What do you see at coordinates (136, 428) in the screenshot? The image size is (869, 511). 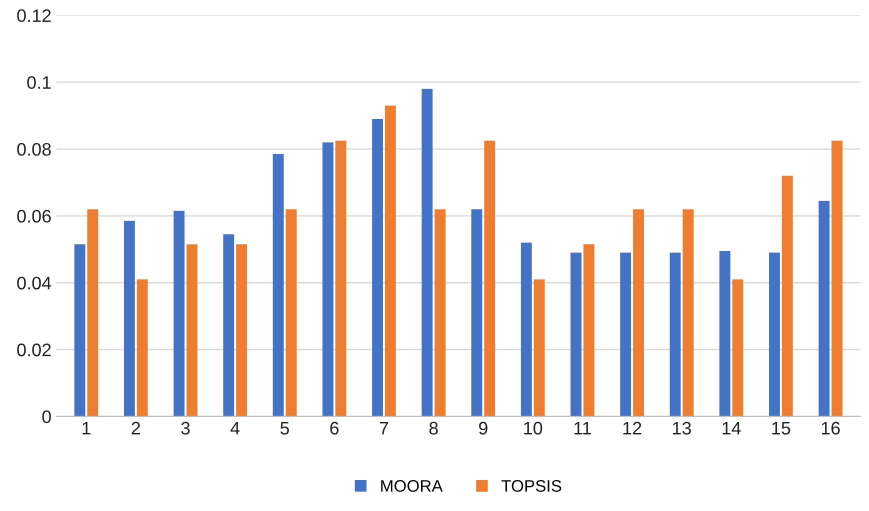 I see `x-tick-label: 2` at bounding box center [136, 428].